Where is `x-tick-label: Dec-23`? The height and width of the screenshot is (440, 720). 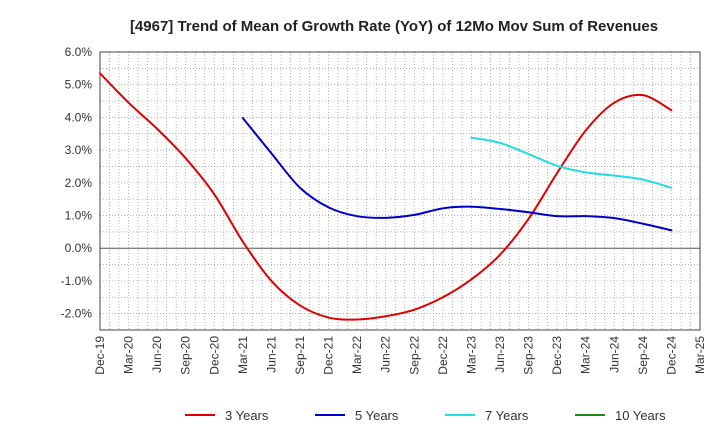 x-tick-label: Dec-23 is located at coordinates (557, 355).